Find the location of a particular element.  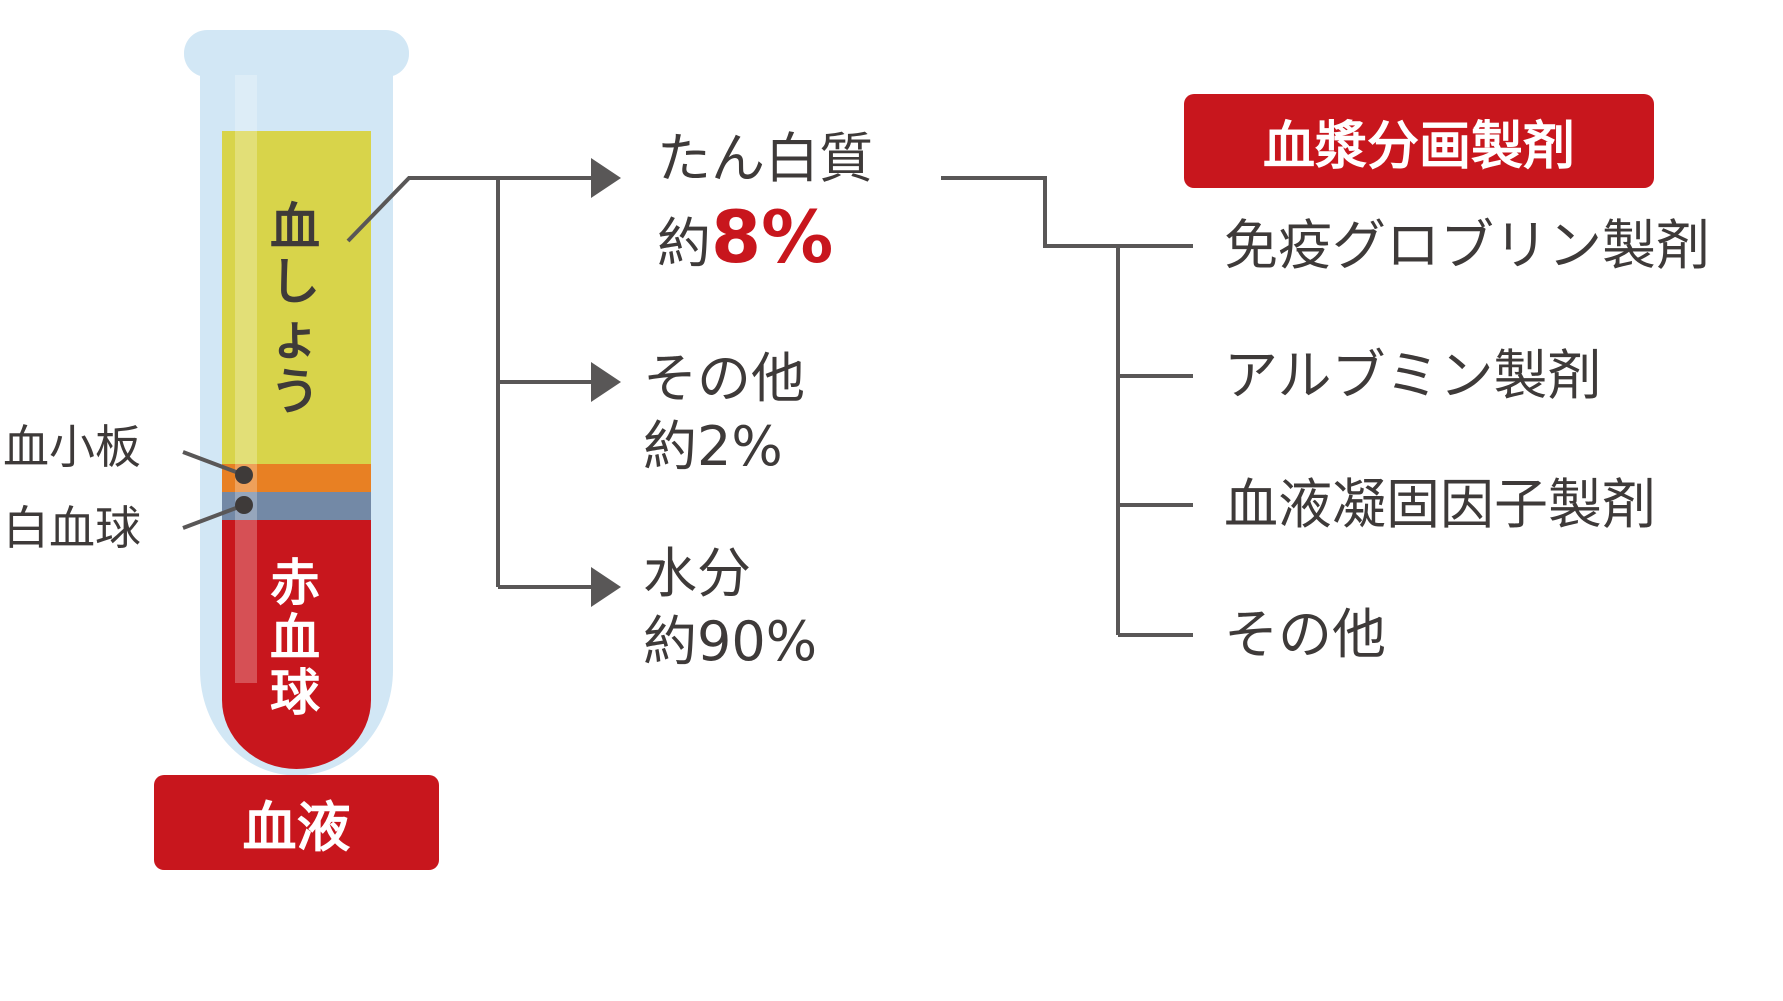

red-cells-label: 赤血球 is located at coordinates (295, 638).